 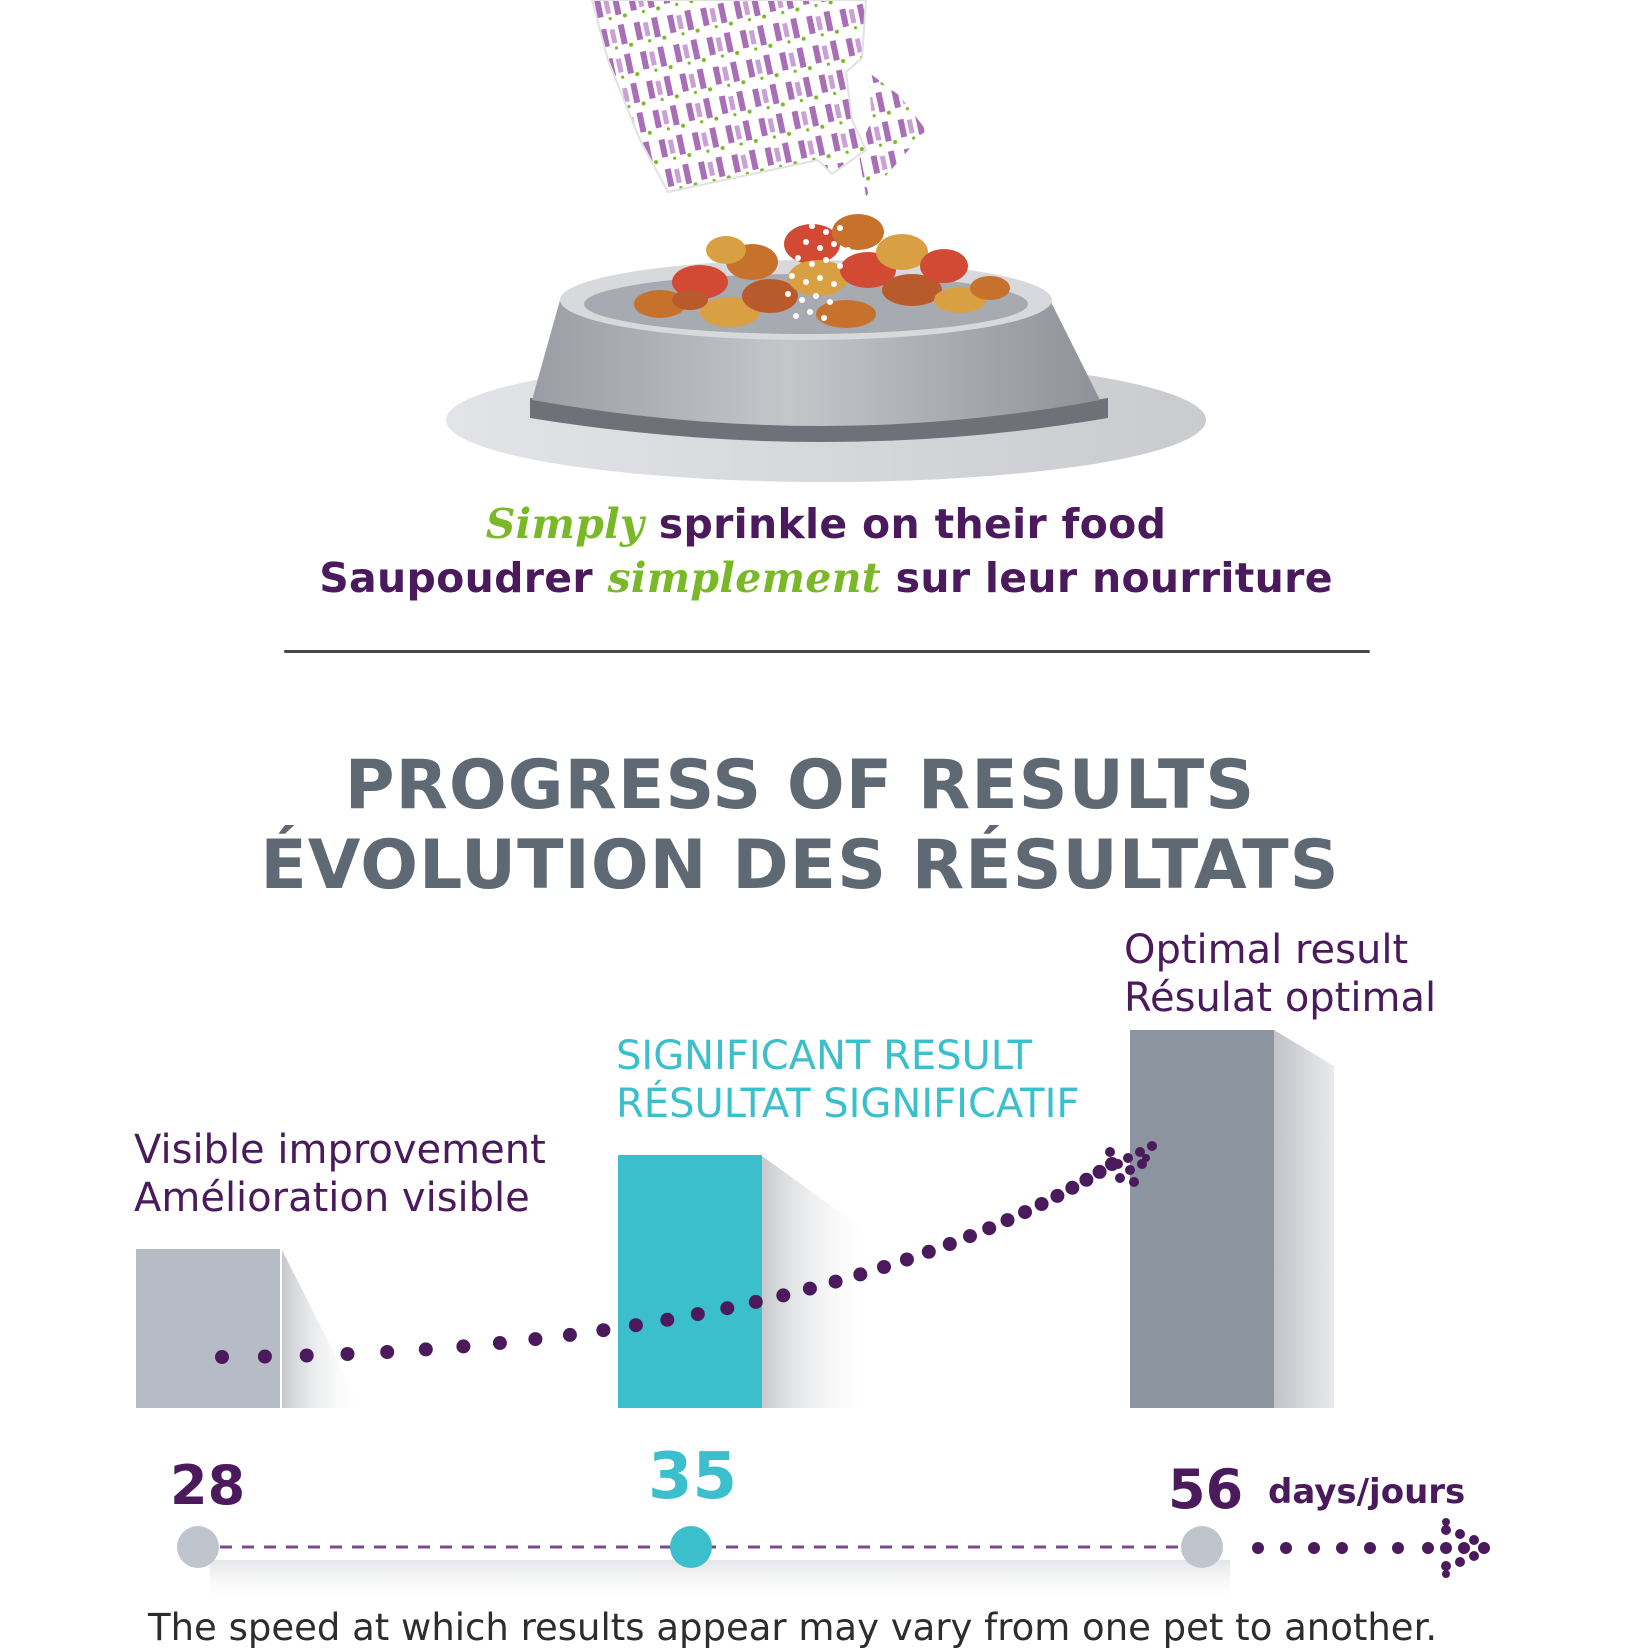 What do you see at coordinates (1206, 1489) in the screenshot?
I see `day-number-56: 56` at bounding box center [1206, 1489].